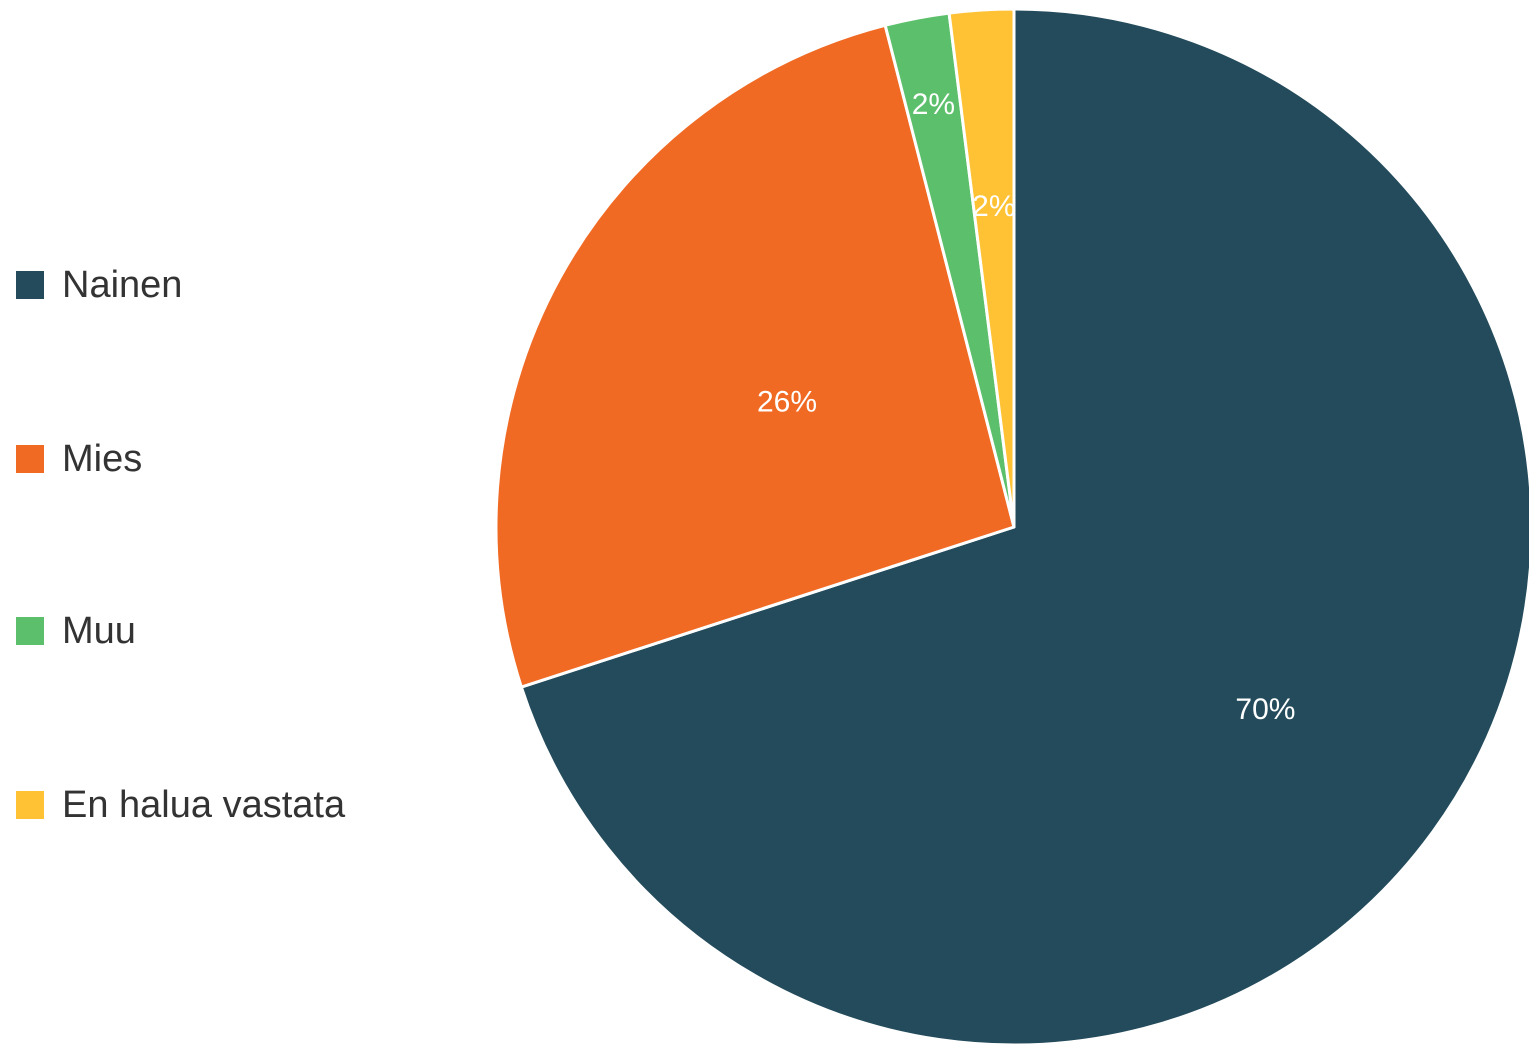  What do you see at coordinates (99, 631) in the screenshot?
I see `legend-label-muu: Muu` at bounding box center [99, 631].